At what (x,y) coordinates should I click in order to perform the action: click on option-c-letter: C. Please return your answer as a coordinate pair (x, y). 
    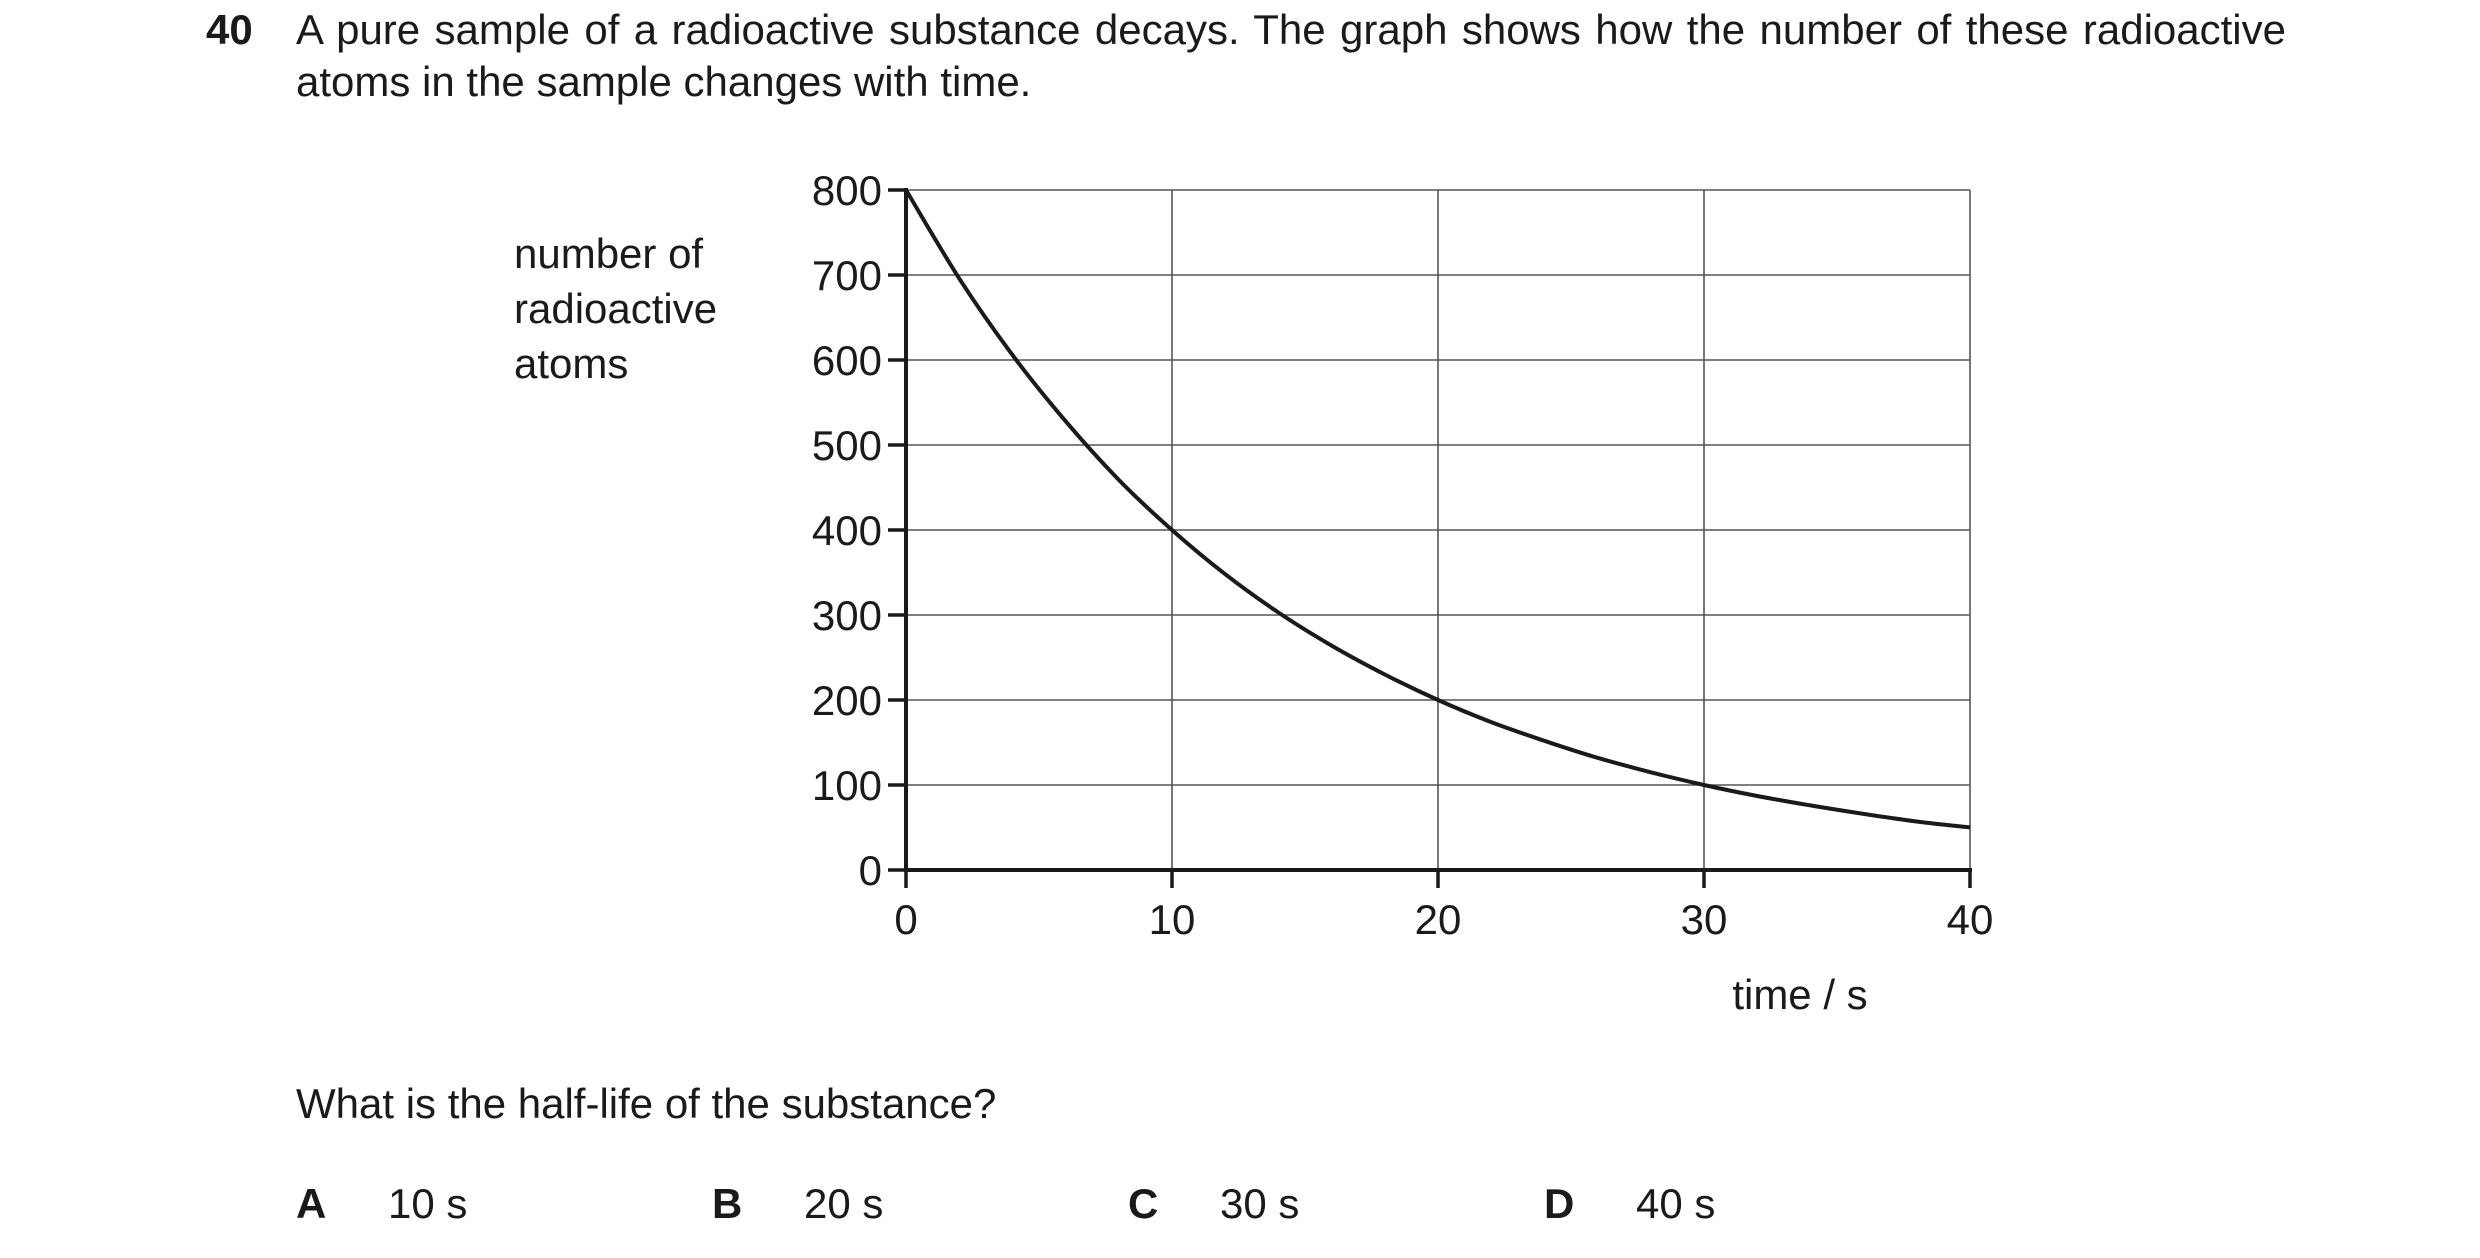
    Looking at the image, I should click on (1143, 1203).